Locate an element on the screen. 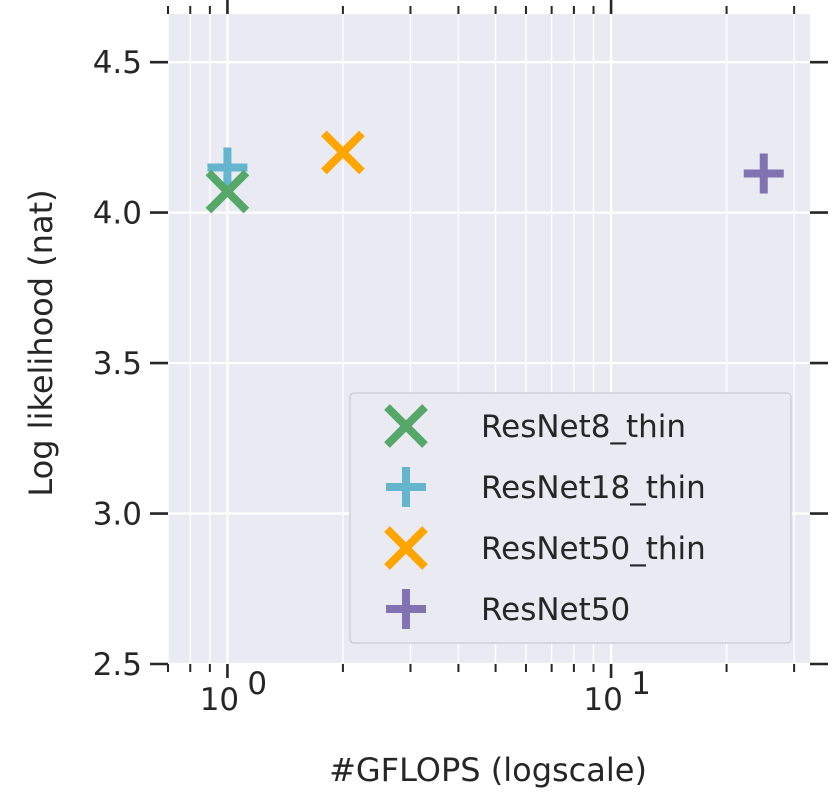 The image size is (832, 811). legend-marker-resnet18-thin is located at coordinates (406, 487).